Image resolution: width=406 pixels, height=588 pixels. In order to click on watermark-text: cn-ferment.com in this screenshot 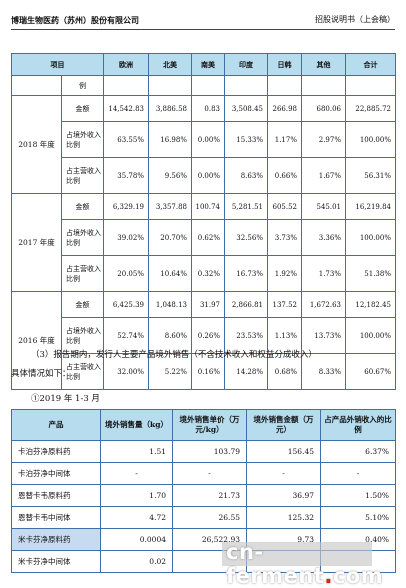, I will do `click(305, 564)`.